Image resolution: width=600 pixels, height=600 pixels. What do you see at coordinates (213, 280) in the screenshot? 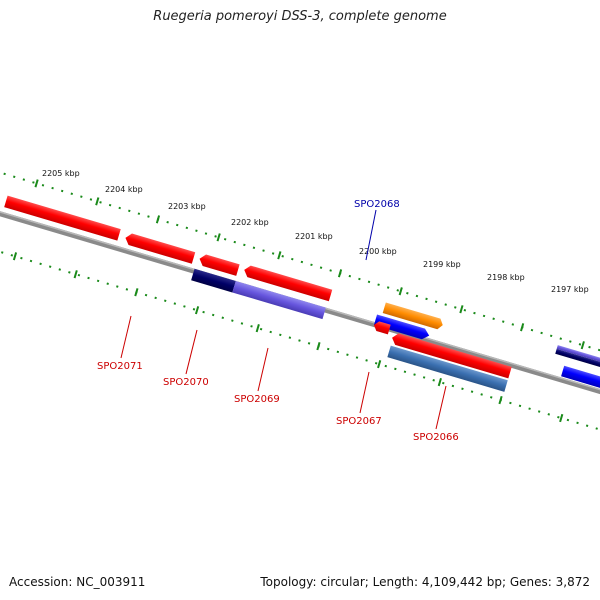
I see `gene-spo2070-lower` at bounding box center [213, 280].